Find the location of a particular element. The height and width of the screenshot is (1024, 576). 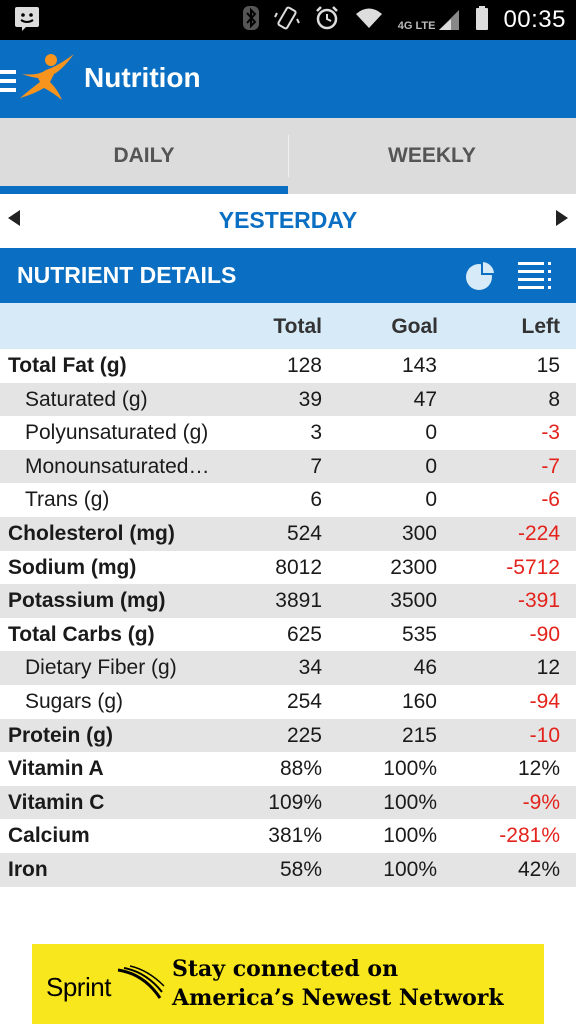

nutrient-left: -9% is located at coordinates (541, 802).